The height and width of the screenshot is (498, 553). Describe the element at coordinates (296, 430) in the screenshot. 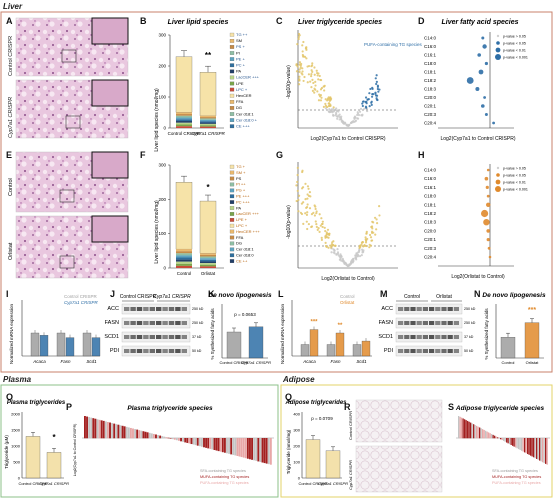

I see `y-tick-label: 300` at that location.